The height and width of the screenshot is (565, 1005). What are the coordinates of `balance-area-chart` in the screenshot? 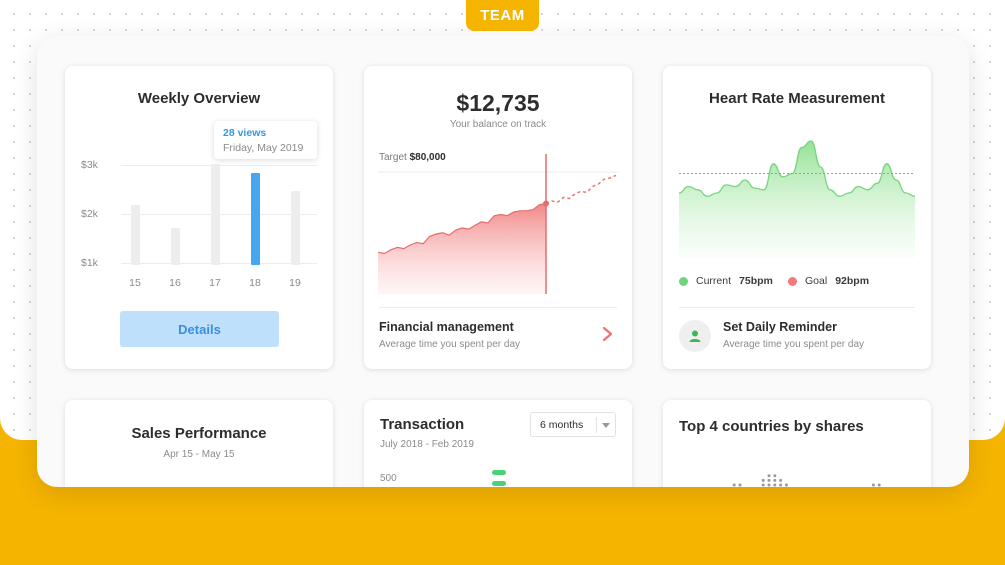 It's located at (498, 224).